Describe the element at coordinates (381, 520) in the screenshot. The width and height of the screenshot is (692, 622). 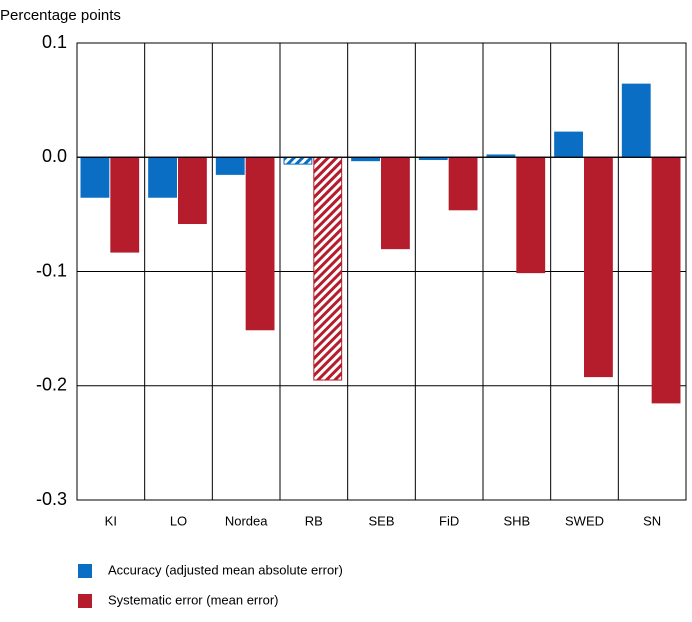
I see `x-tick-label: SEB` at that location.